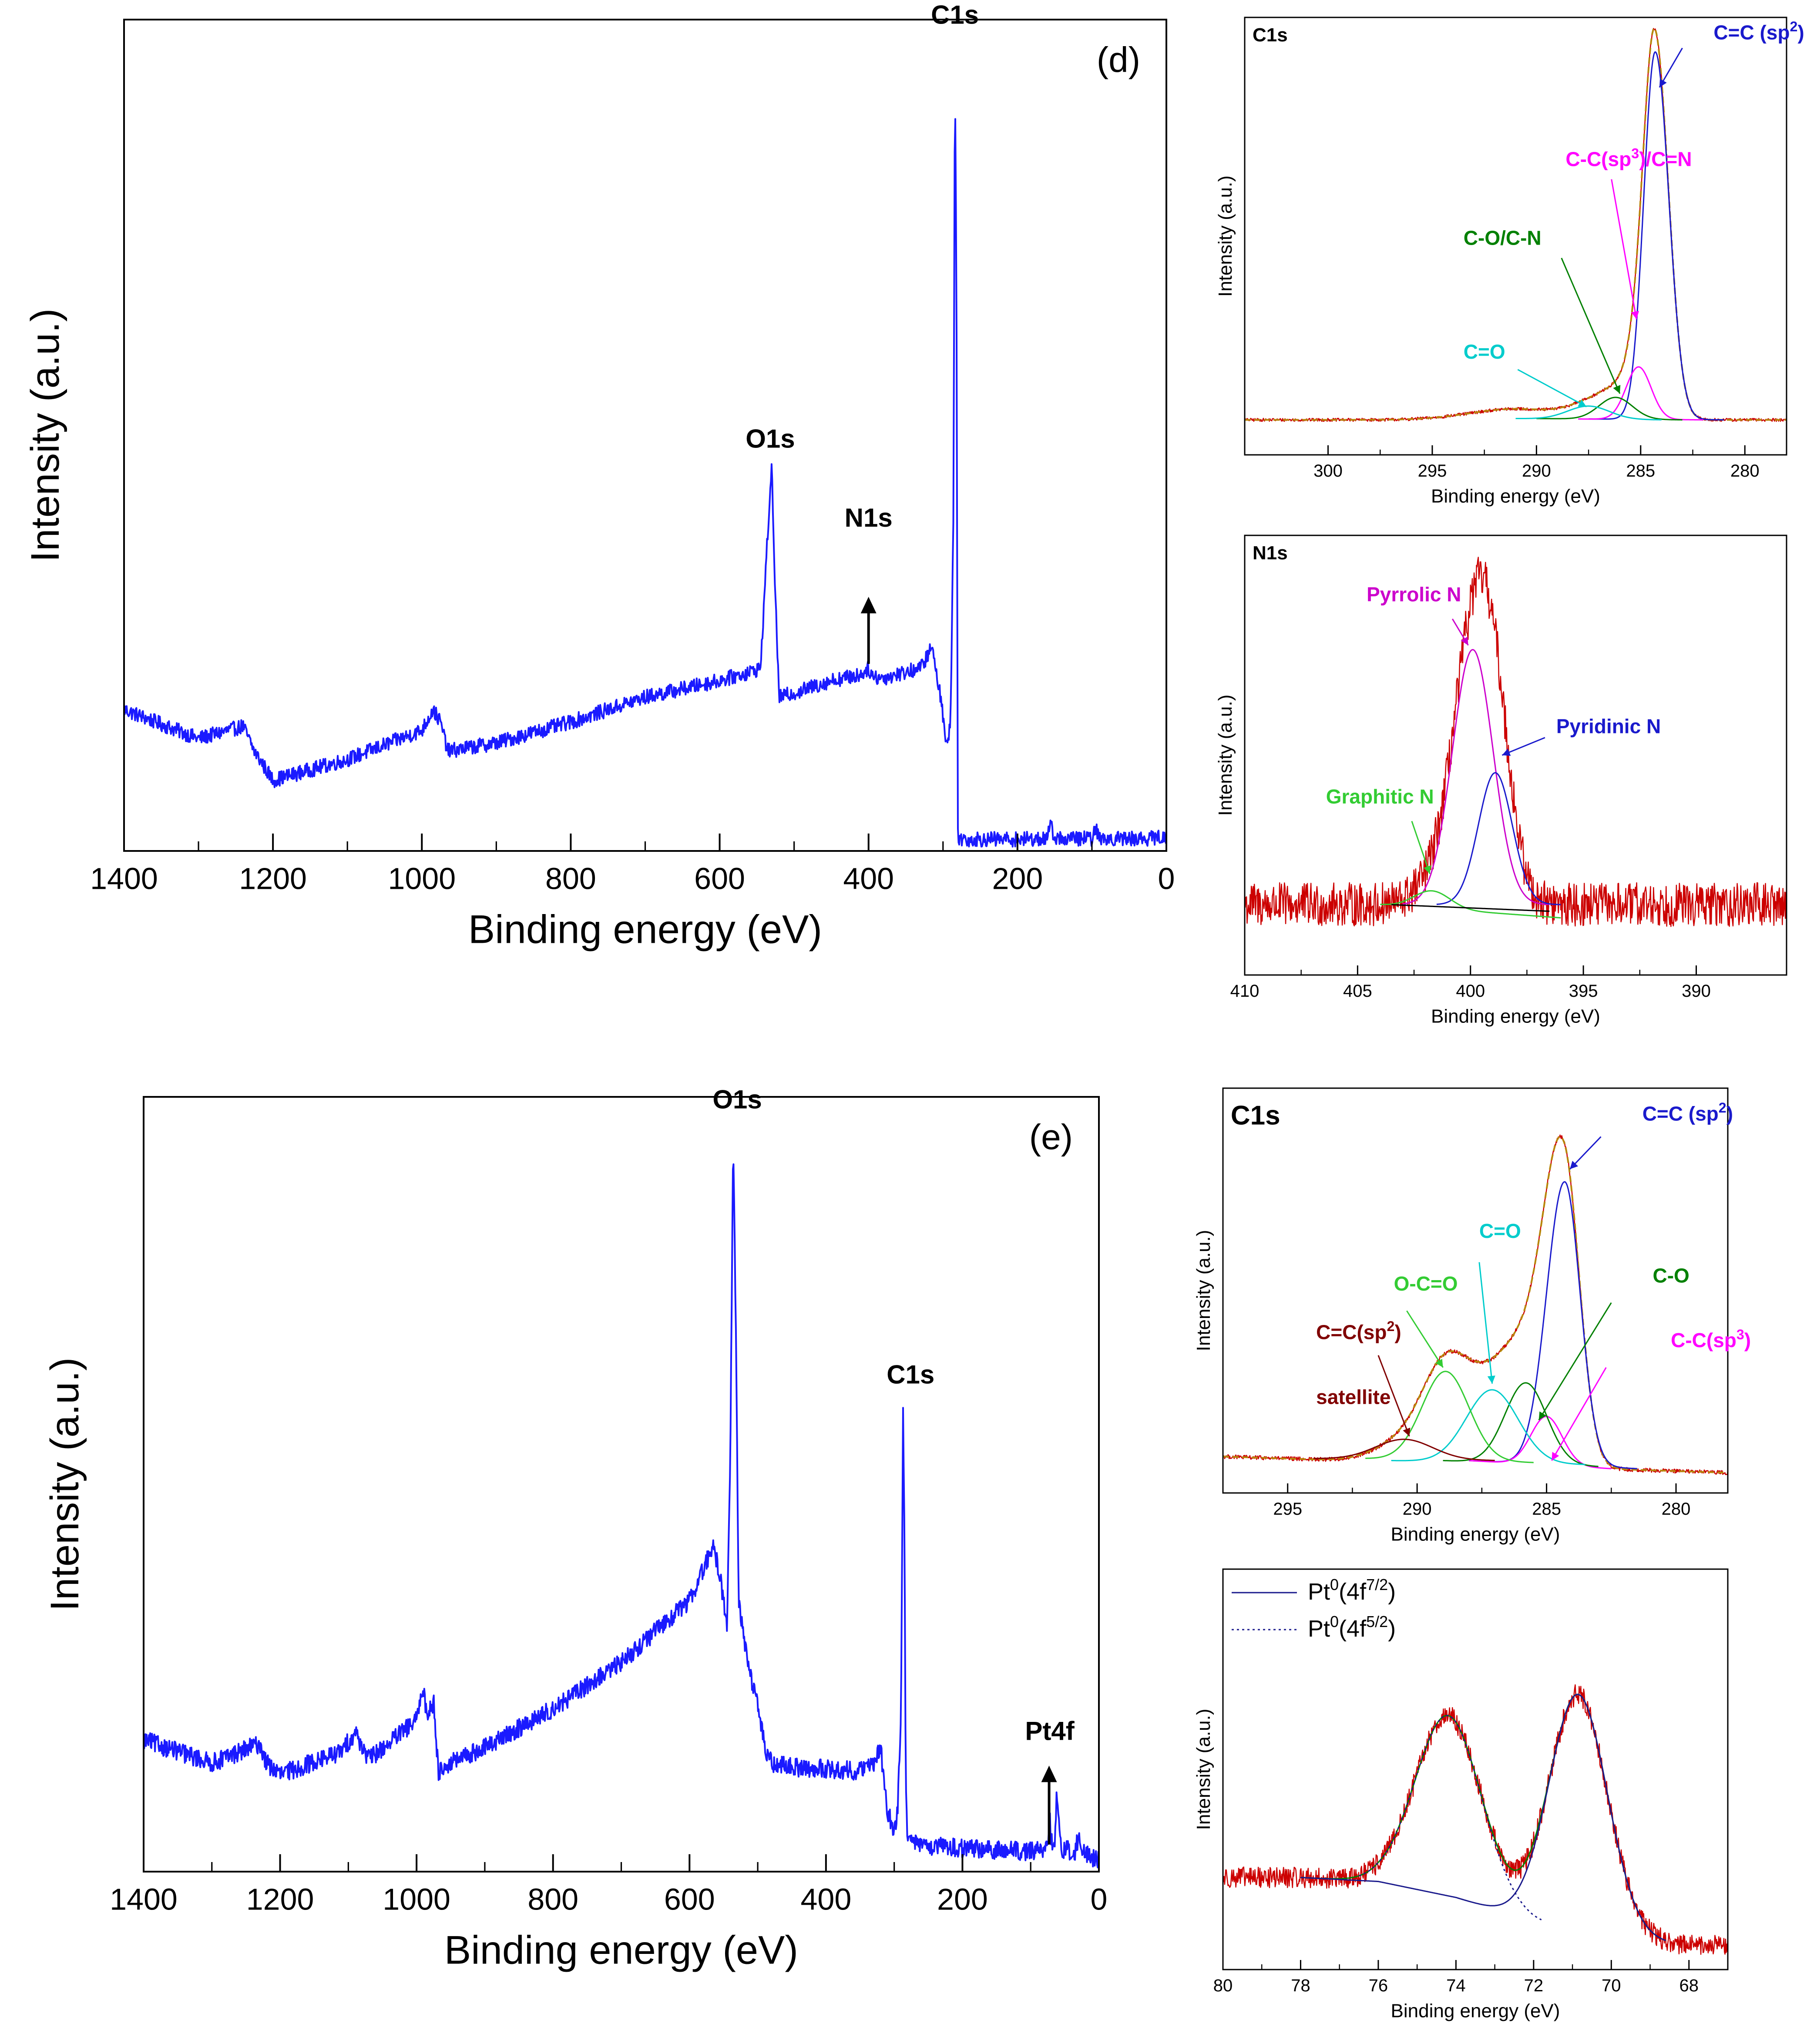  I want to click on x-tick-label: 78, so click(1300, 1986).